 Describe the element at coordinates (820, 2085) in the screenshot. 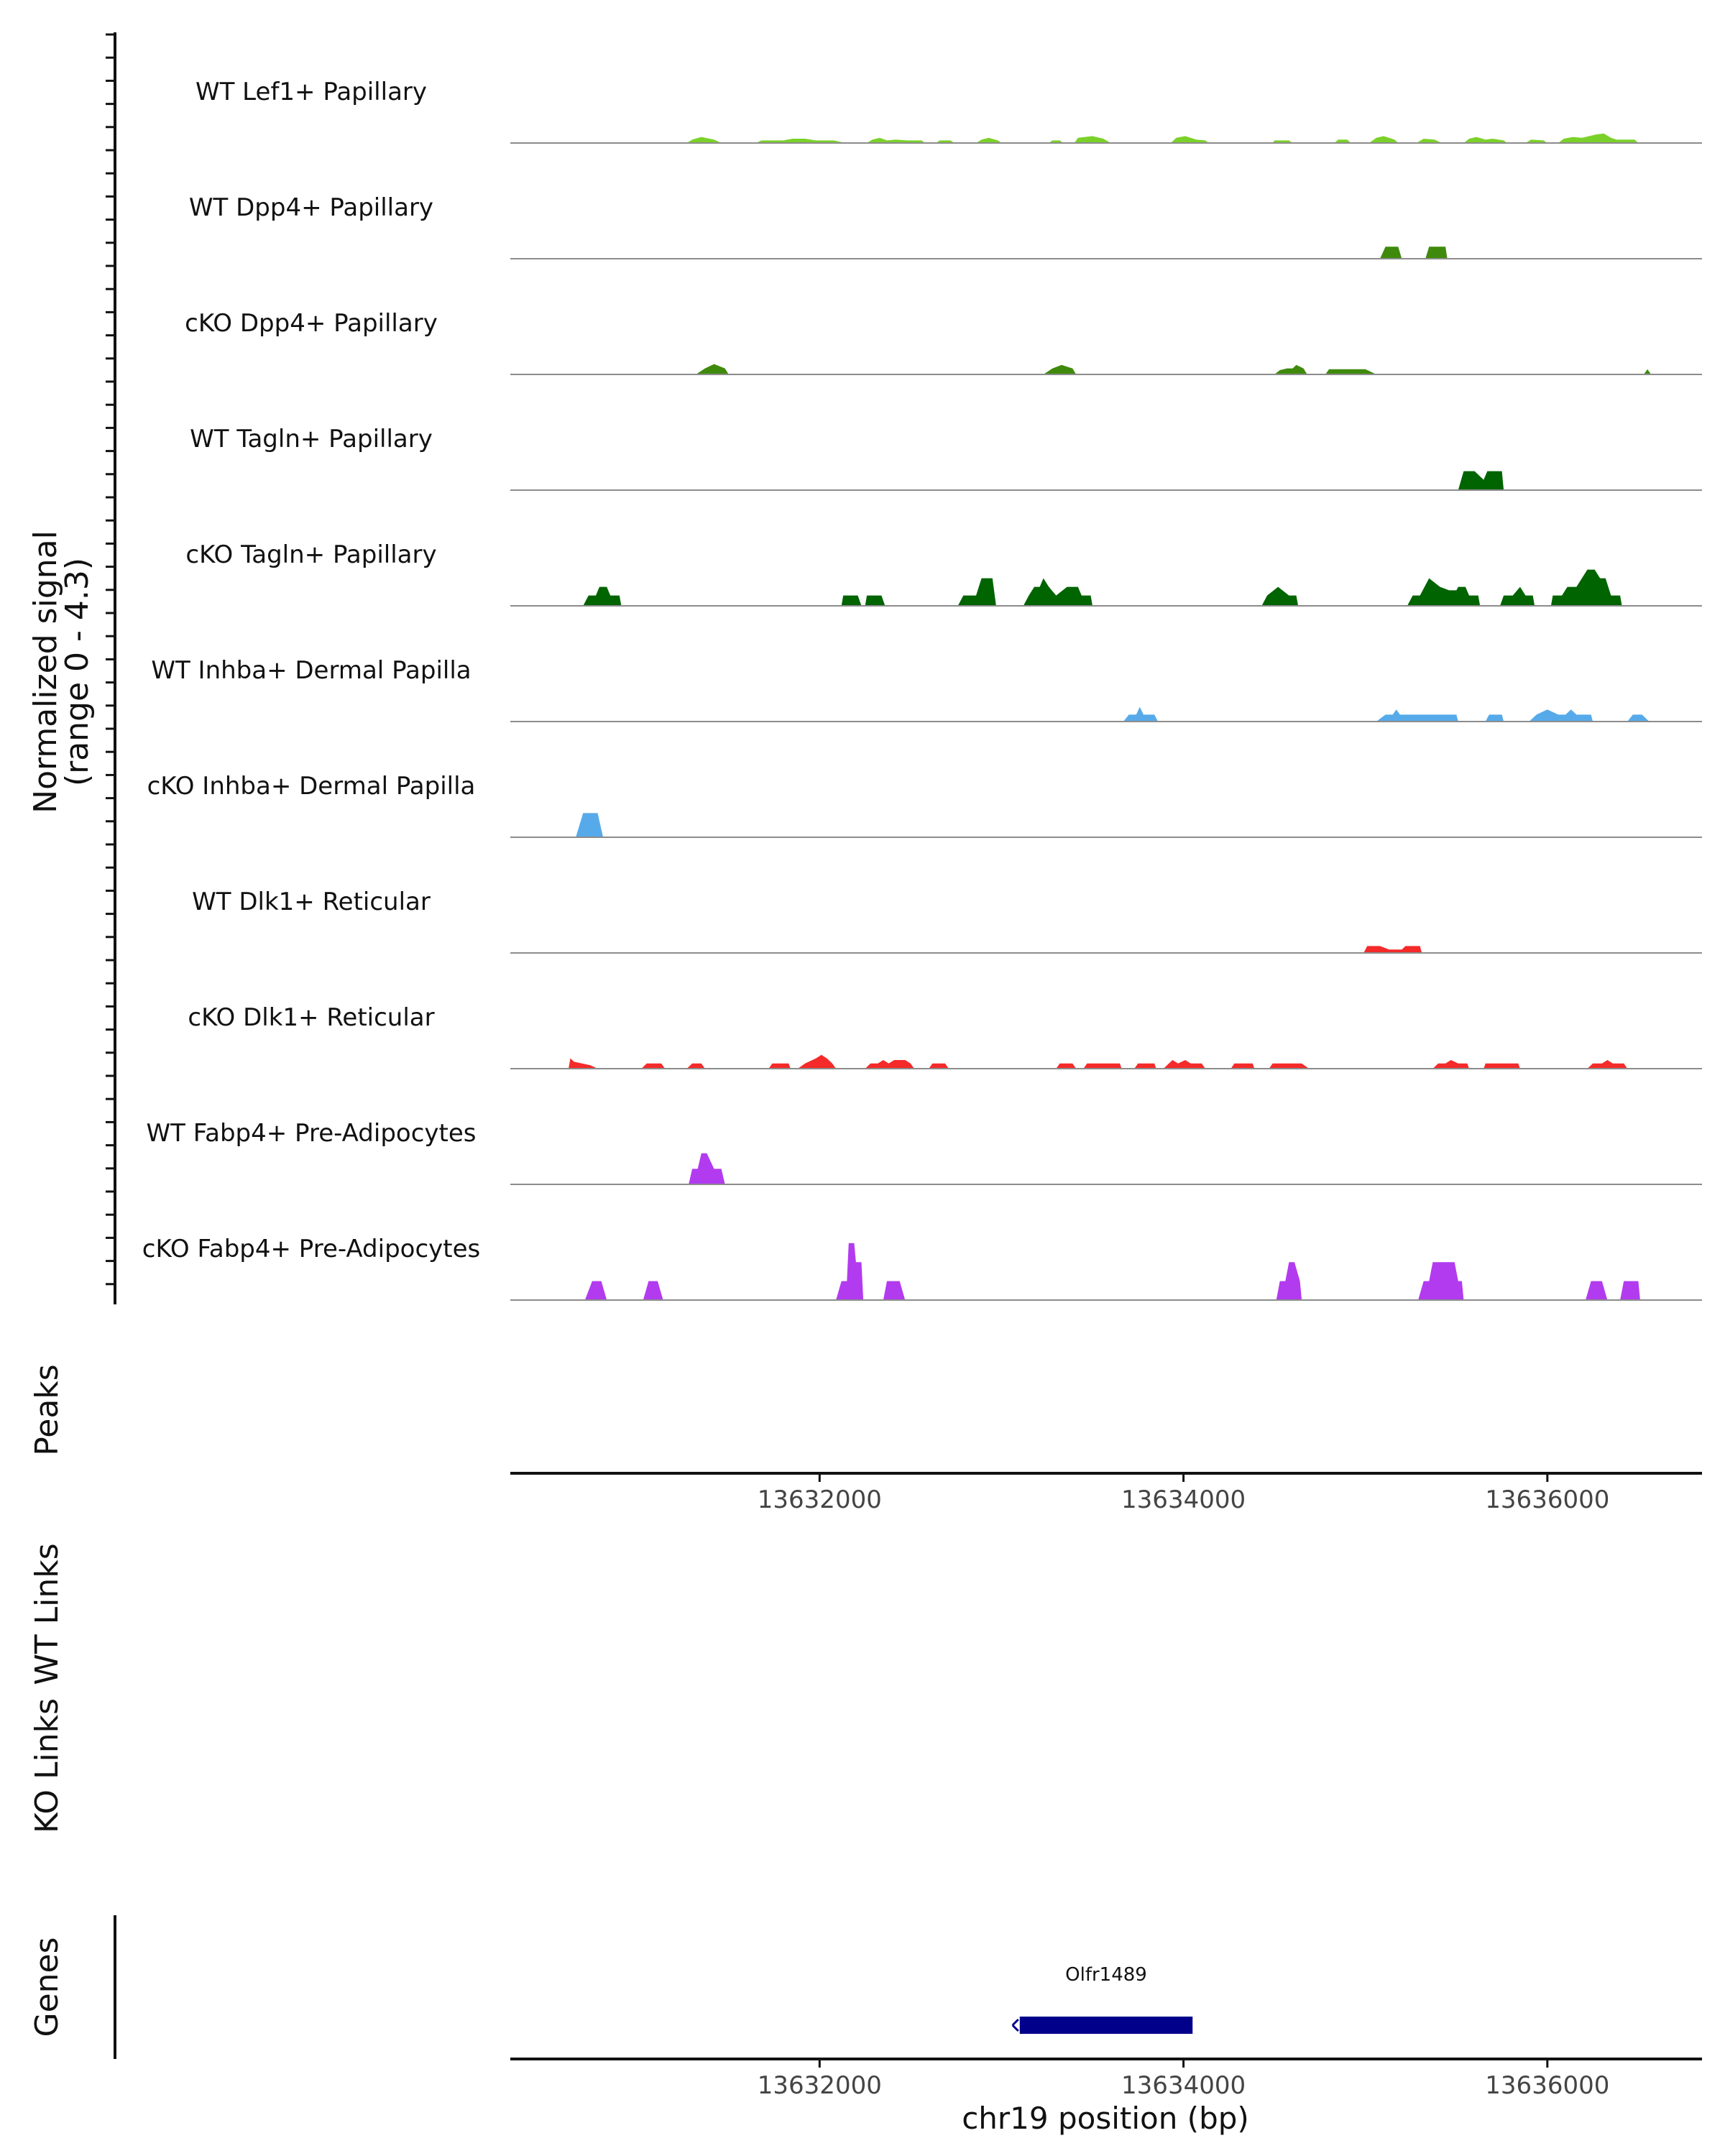

I see `x2-tick-label: 13632000` at that location.